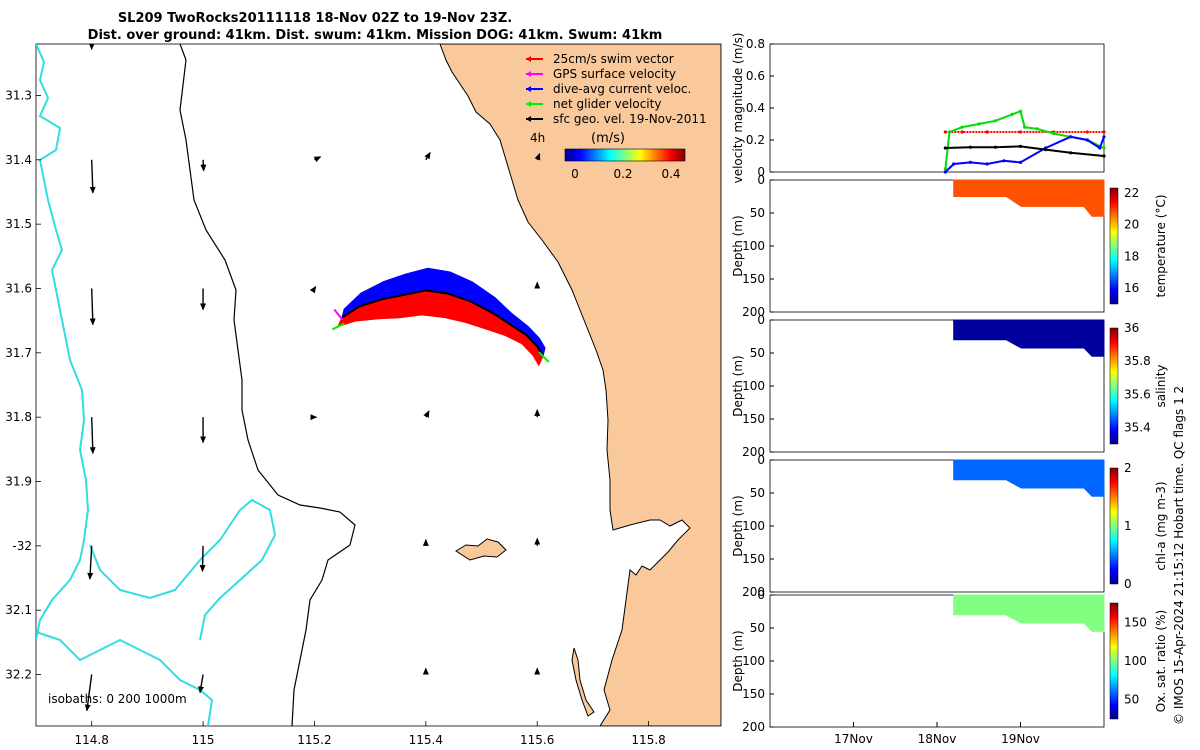 The height and width of the screenshot is (750, 1200). What do you see at coordinates (338, 314) in the screenshot?
I see `gps-velocity-start` at bounding box center [338, 314].